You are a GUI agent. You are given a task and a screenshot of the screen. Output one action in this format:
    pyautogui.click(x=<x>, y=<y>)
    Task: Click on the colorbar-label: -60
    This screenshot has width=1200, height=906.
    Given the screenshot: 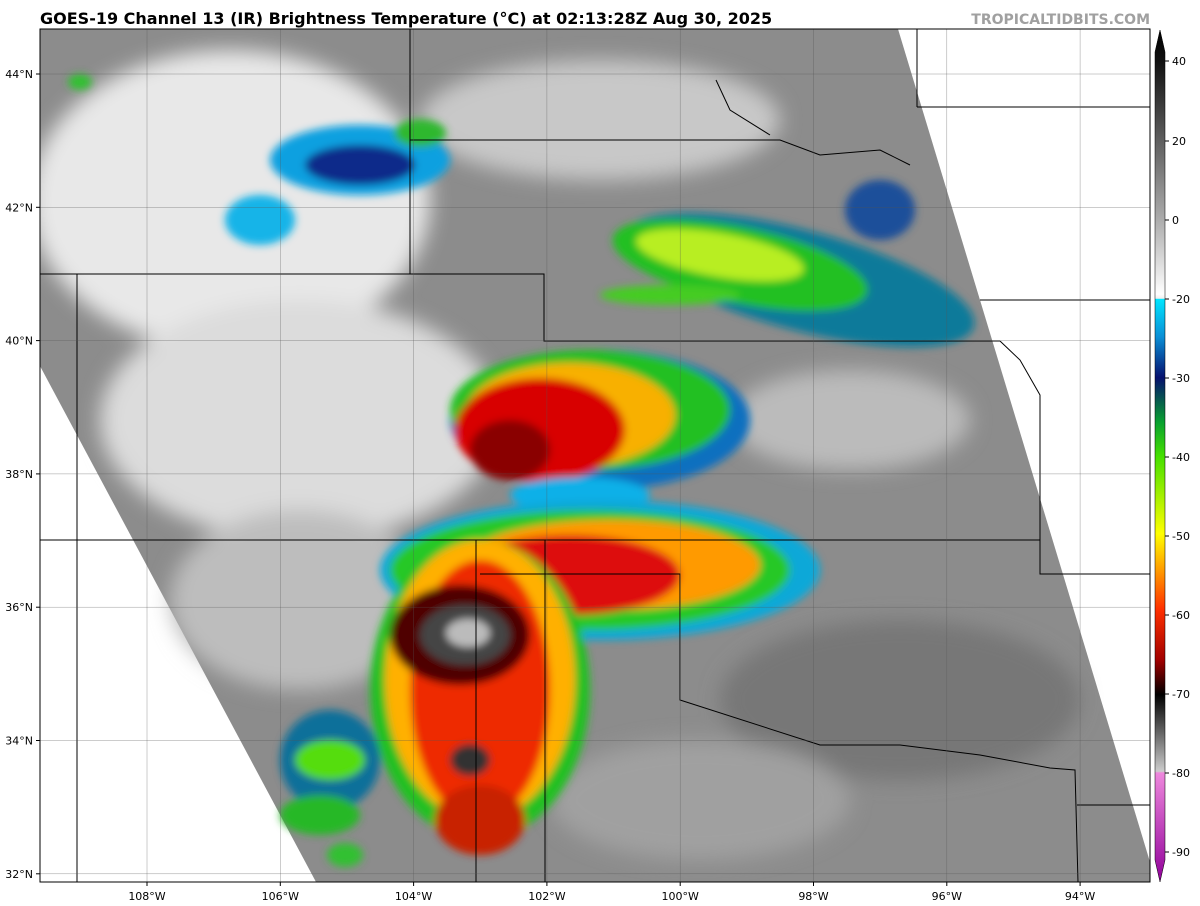 What is the action you would take?
    pyautogui.click(x=1181, y=615)
    